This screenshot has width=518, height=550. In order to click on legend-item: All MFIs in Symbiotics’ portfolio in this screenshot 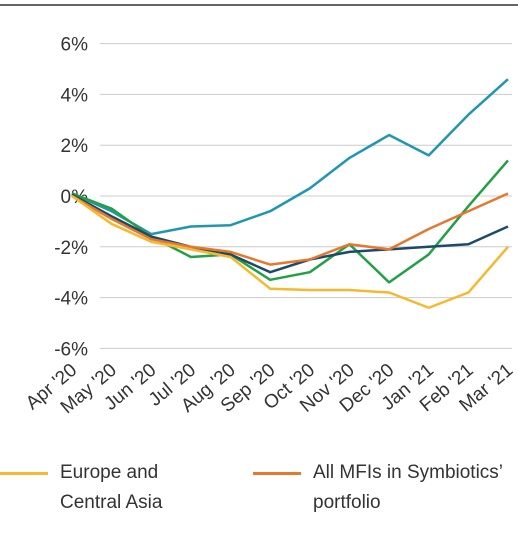, I will do `click(385, 488)`.